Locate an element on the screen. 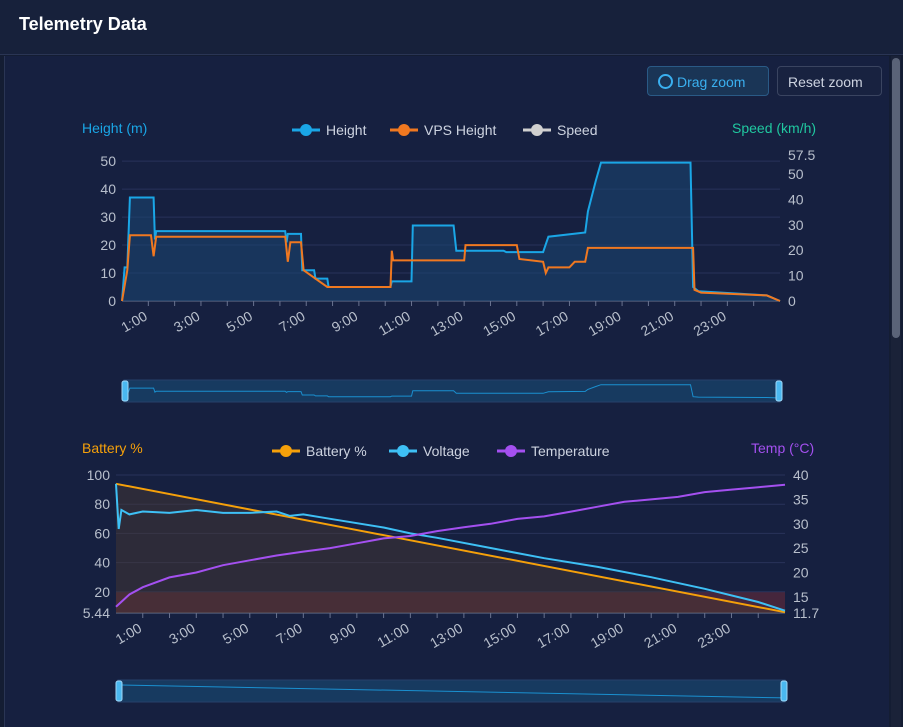  legend-label: VPS Height is located at coordinates (460, 130).